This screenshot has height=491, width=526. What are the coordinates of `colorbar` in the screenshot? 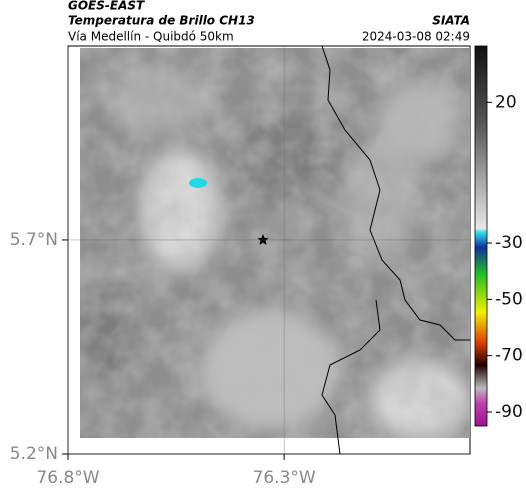 It's located at (481, 236).